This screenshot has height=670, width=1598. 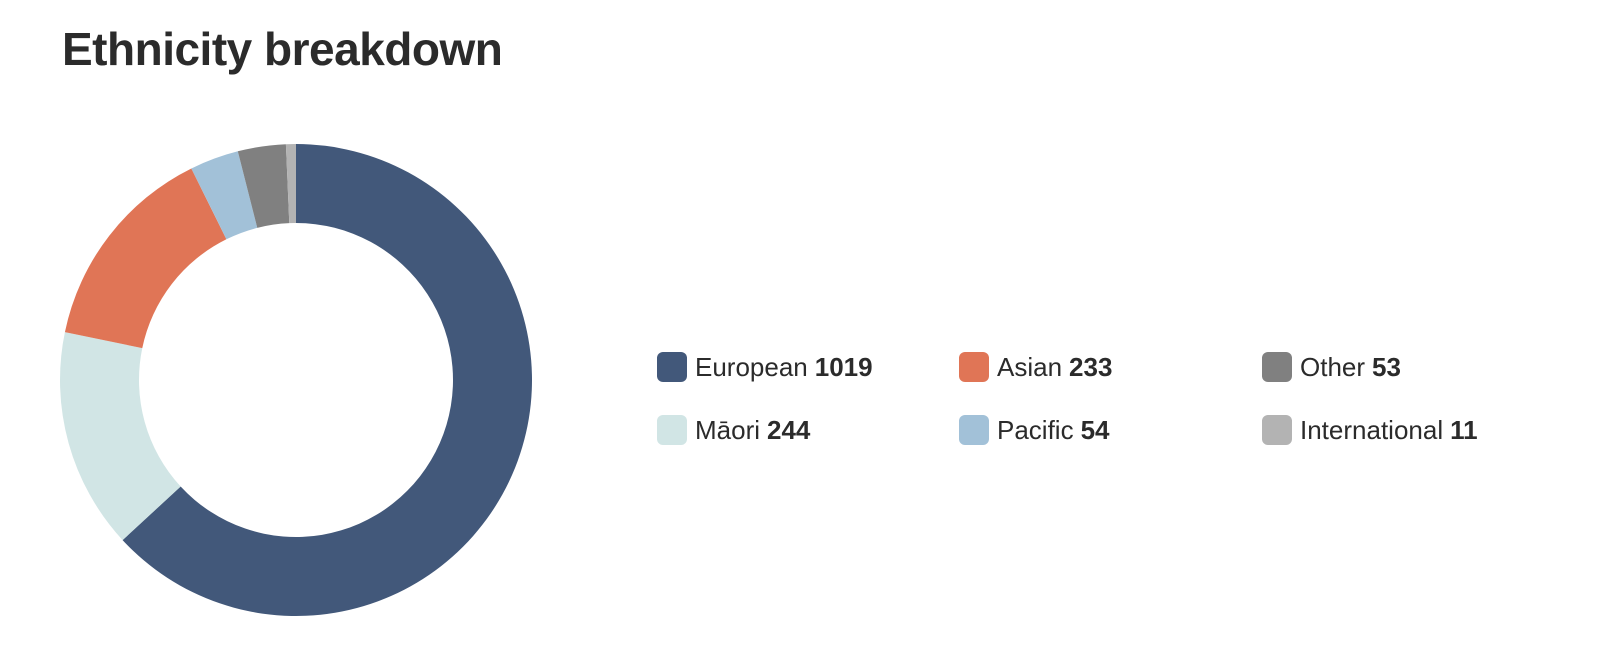 I want to click on legend-label: Māori, so click(x=728, y=429).